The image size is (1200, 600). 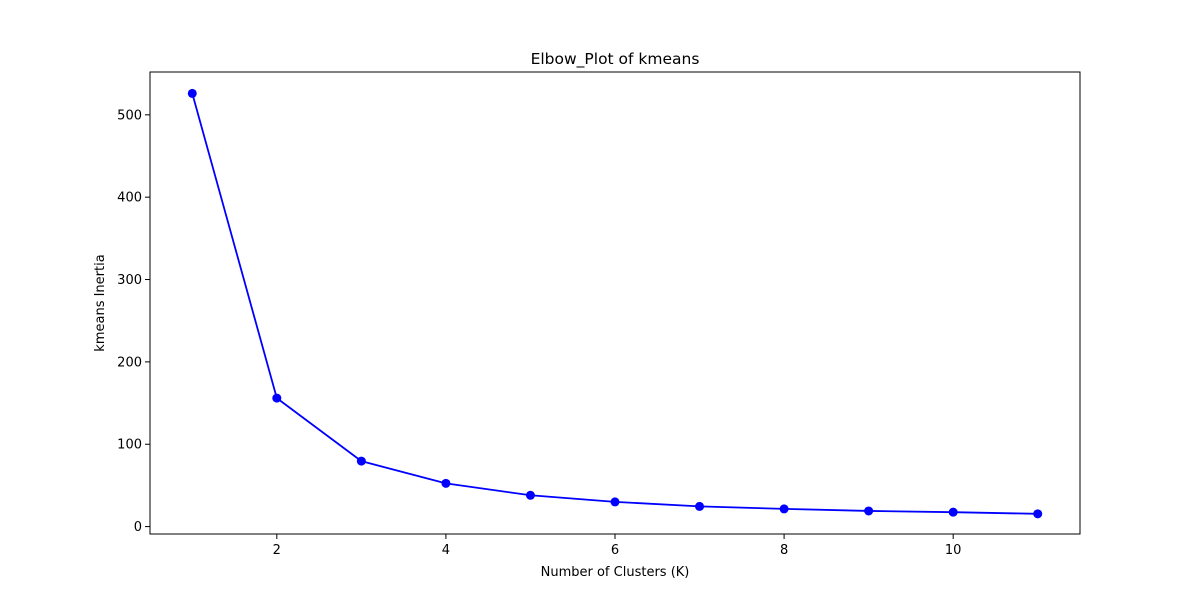 What do you see at coordinates (129, 198) in the screenshot?
I see `y-tick-label: 400` at bounding box center [129, 198].